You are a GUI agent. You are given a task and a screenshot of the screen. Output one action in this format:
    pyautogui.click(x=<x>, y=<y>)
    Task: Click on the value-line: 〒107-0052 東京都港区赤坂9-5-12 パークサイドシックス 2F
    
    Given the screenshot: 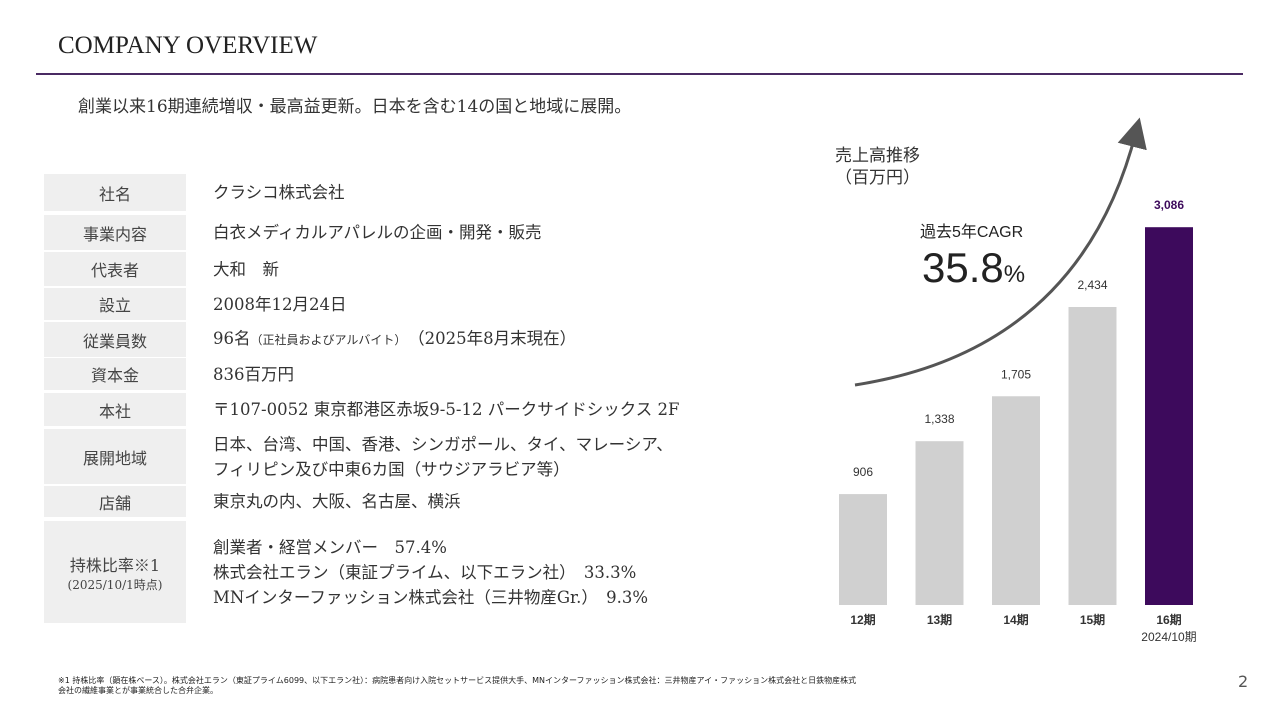 What is the action you would take?
    pyautogui.click(x=493, y=409)
    